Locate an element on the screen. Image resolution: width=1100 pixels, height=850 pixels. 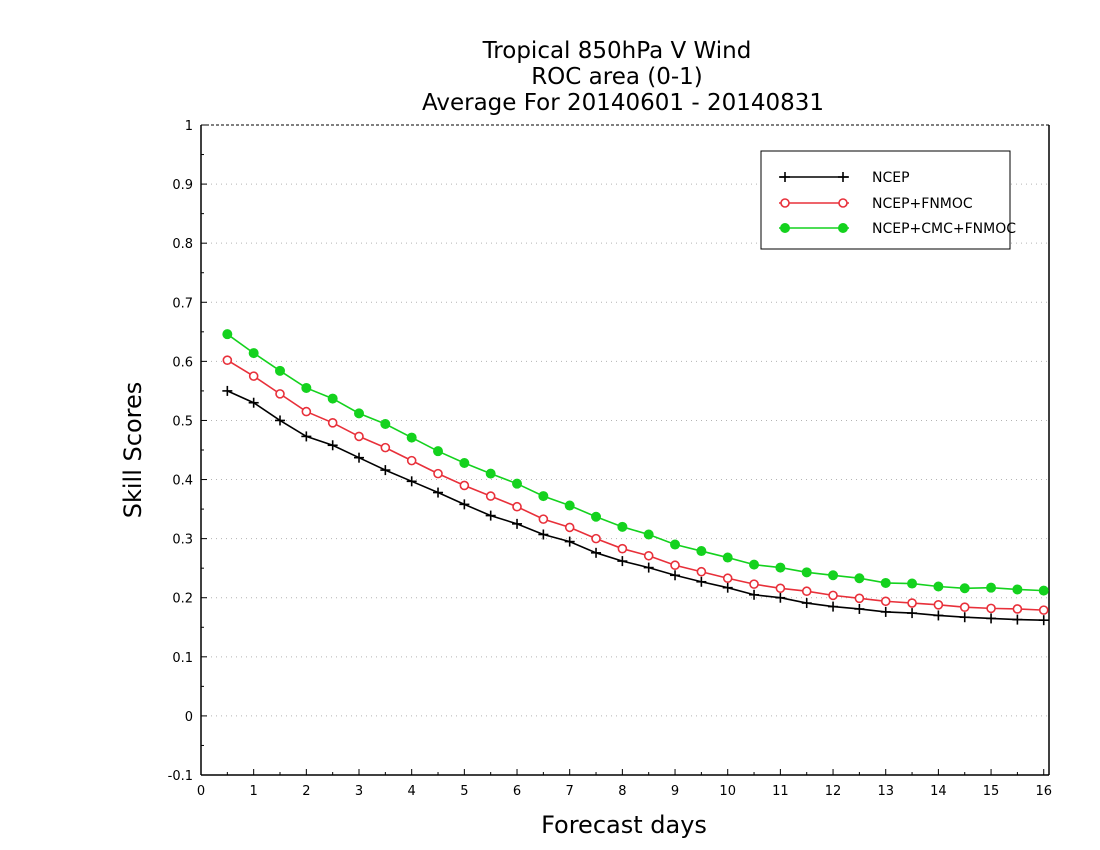
x-tick-label: 10 is located at coordinates (727, 791).